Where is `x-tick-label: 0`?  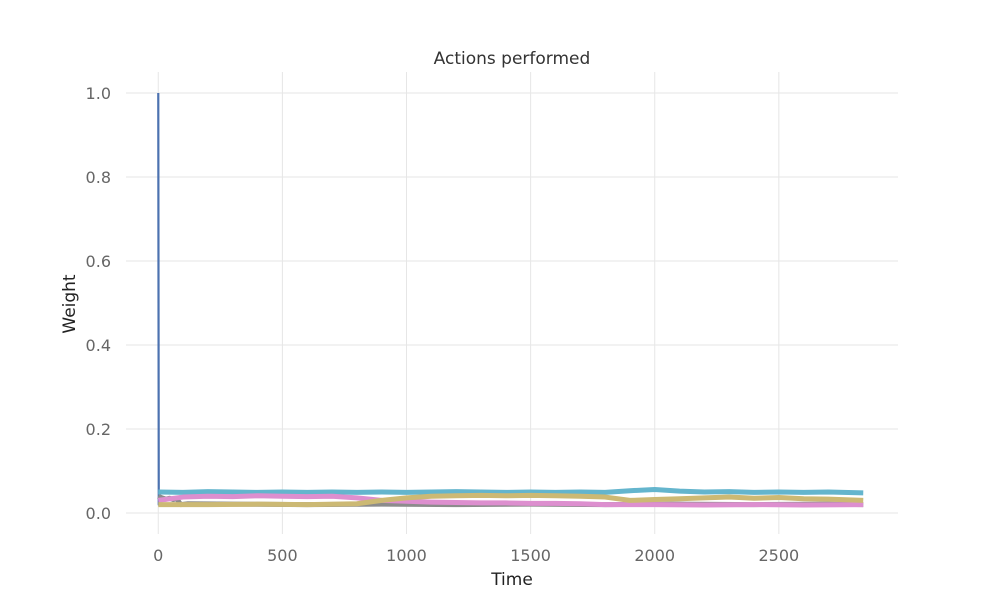 x-tick-label: 0 is located at coordinates (158, 555).